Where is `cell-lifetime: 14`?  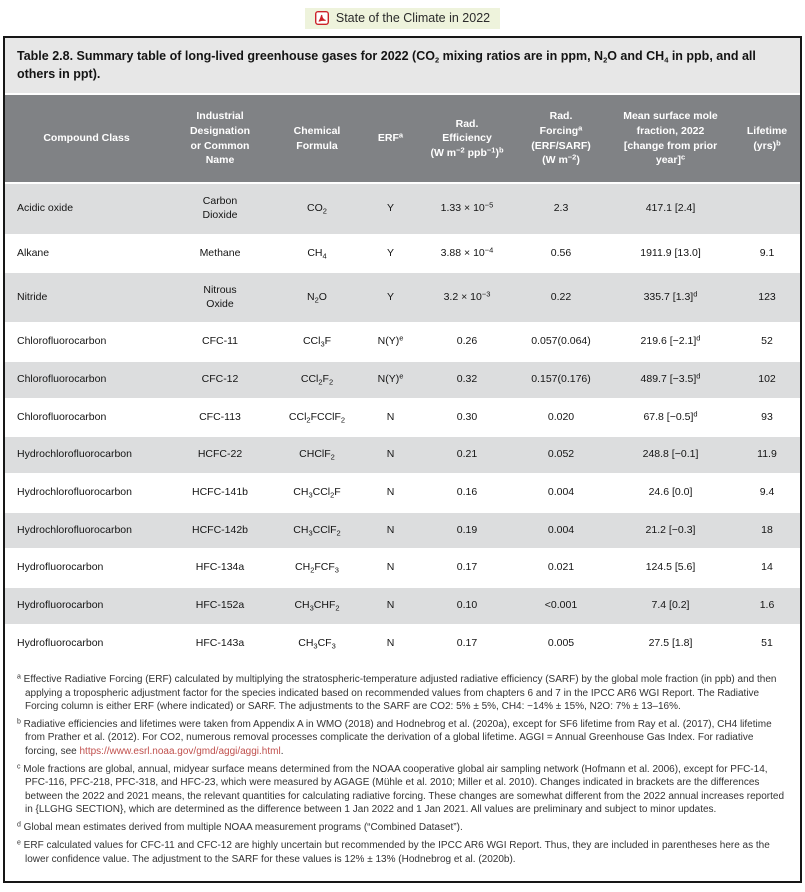
cell-lifetime: 14 is located at coordinates (767, 567).